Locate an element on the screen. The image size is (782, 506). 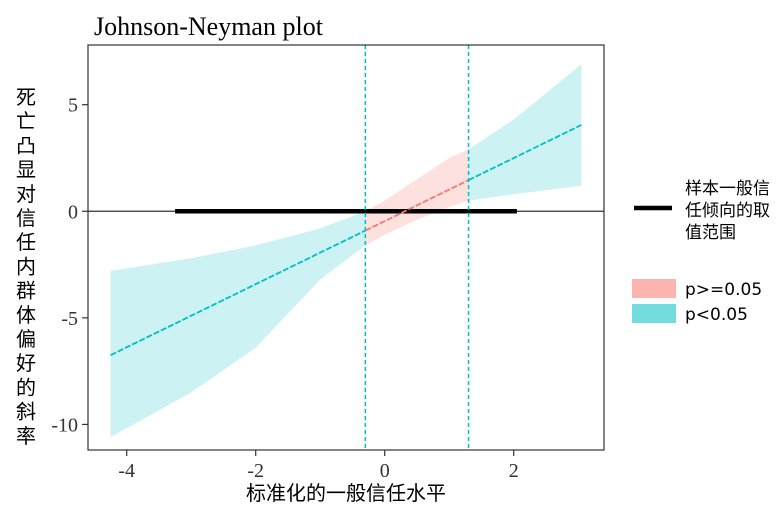
chart-title: Johnson-Neyman plot is located at coordinates (209, 26).